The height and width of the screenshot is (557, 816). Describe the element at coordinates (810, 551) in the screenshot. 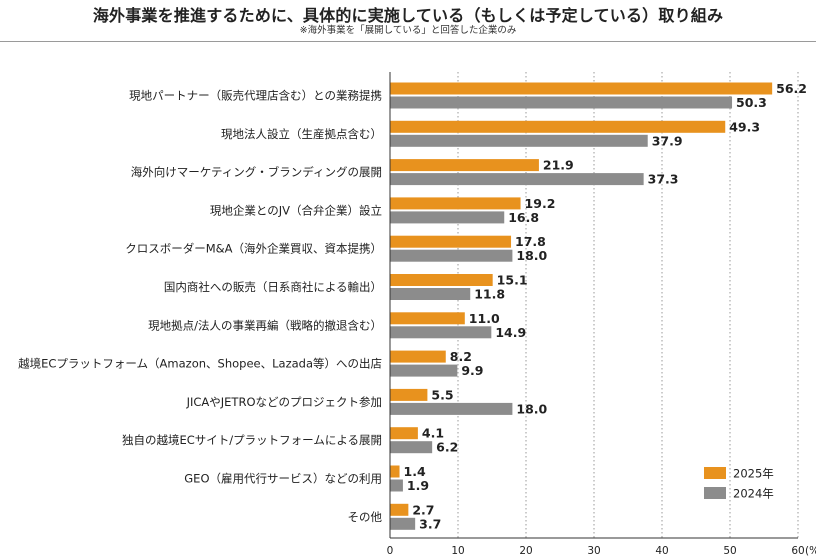

I see `x-axis-unit: (%)` at that location.